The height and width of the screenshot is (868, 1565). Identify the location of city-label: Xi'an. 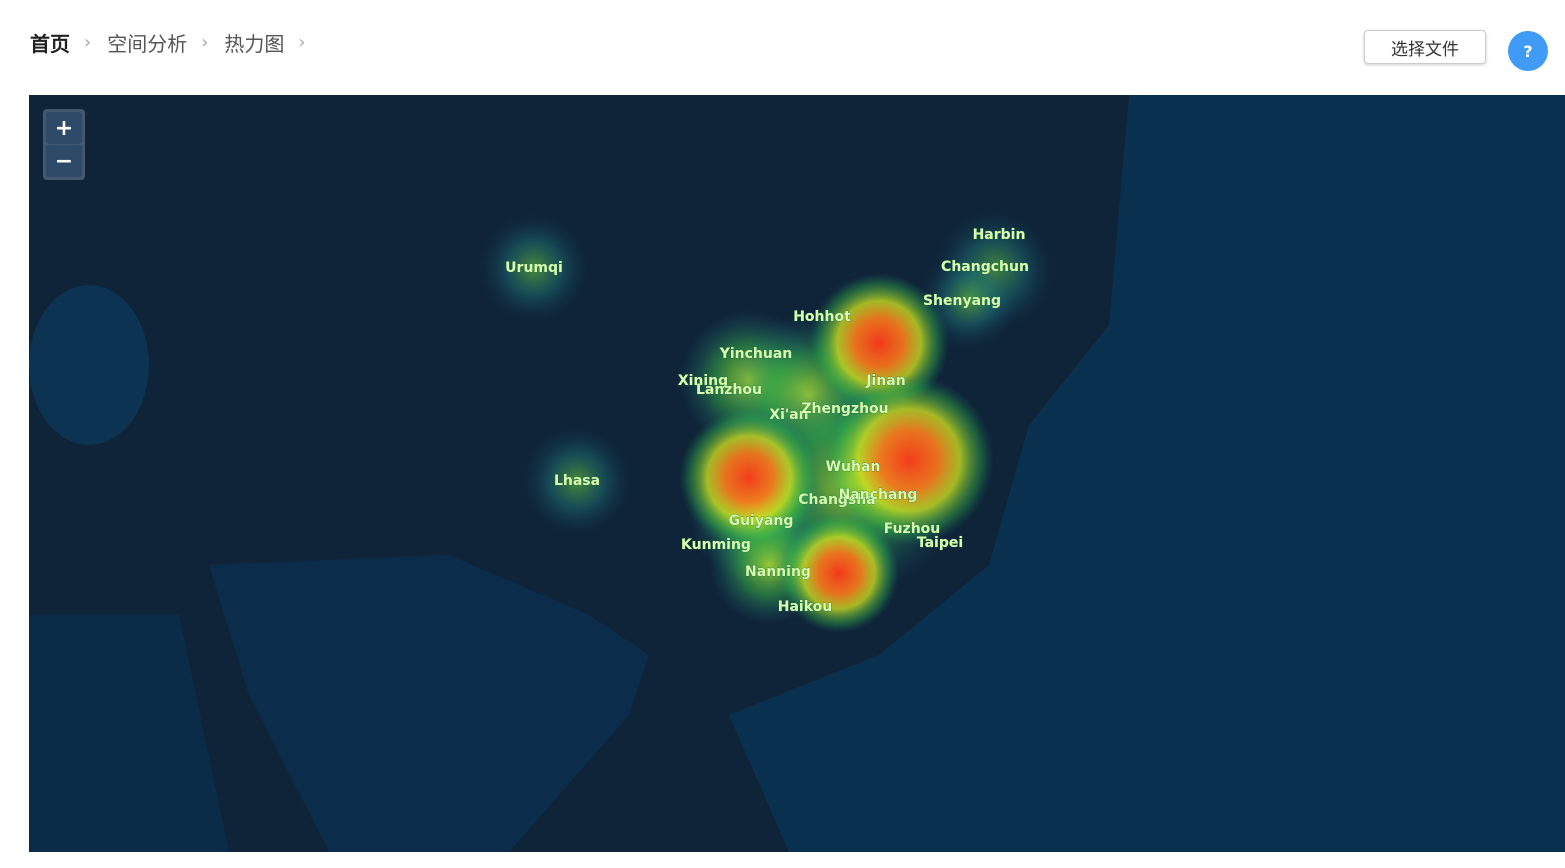
(788, 415).